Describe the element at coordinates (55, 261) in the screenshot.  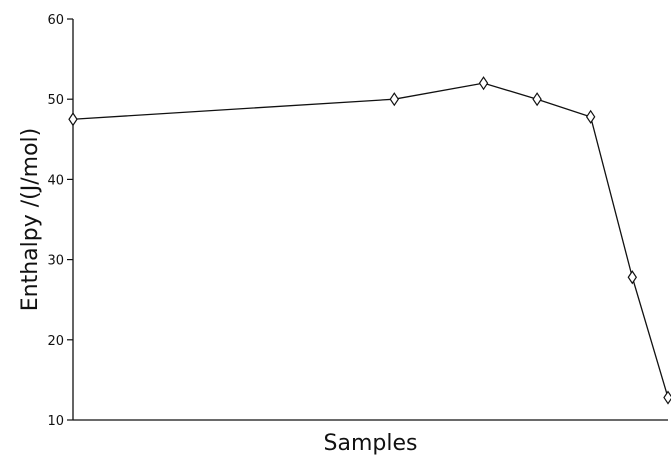
I see `y-tick-label: 30` at that location.